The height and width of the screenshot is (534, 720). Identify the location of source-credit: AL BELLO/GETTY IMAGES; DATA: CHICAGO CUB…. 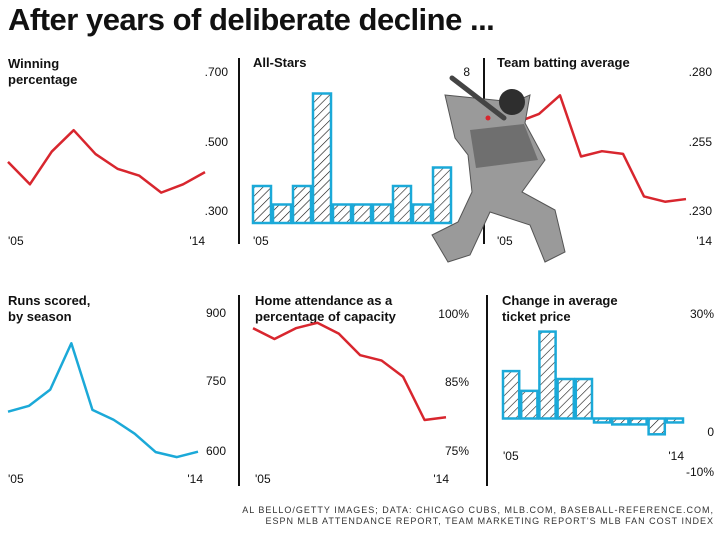
(478, 516).